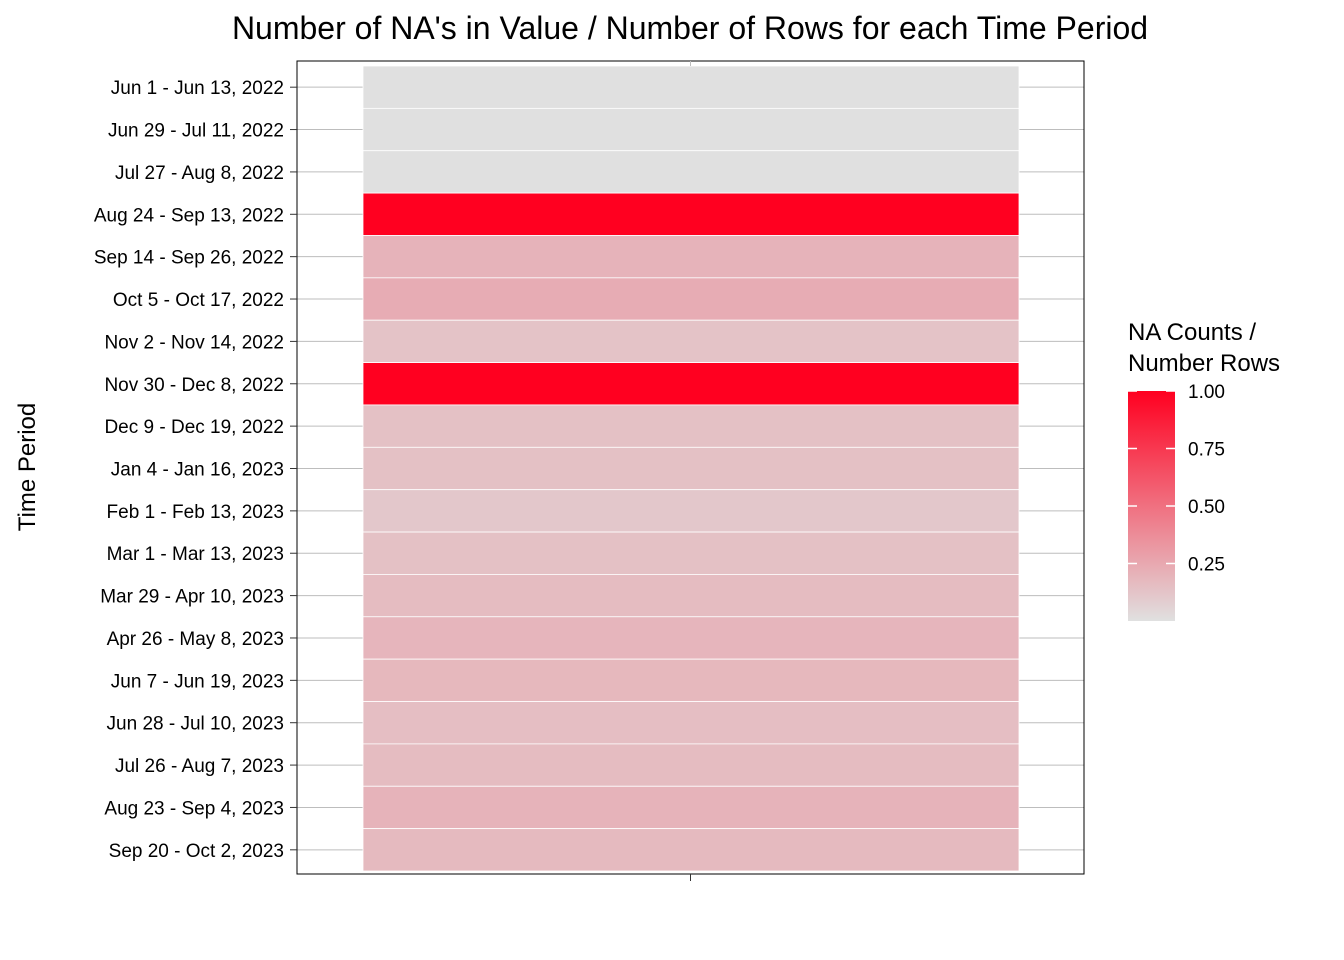 The width and height of the screenshot is (1344, 960). I want to click on y-tick-label: Nov 2 - Nov 14, 2022, so click(194, 342).